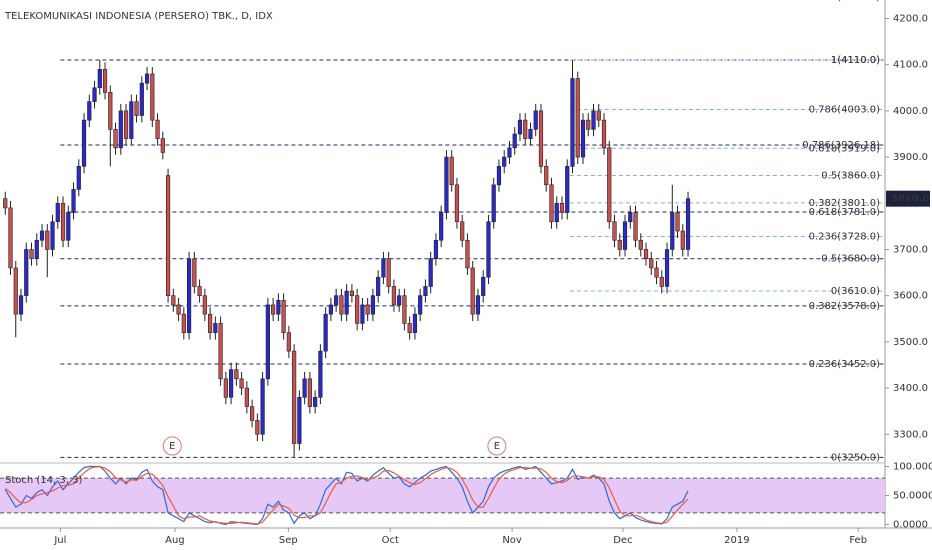 The image size is (932, 550). I want to click on fib-label: 1(4110.0), so click(855, 60).